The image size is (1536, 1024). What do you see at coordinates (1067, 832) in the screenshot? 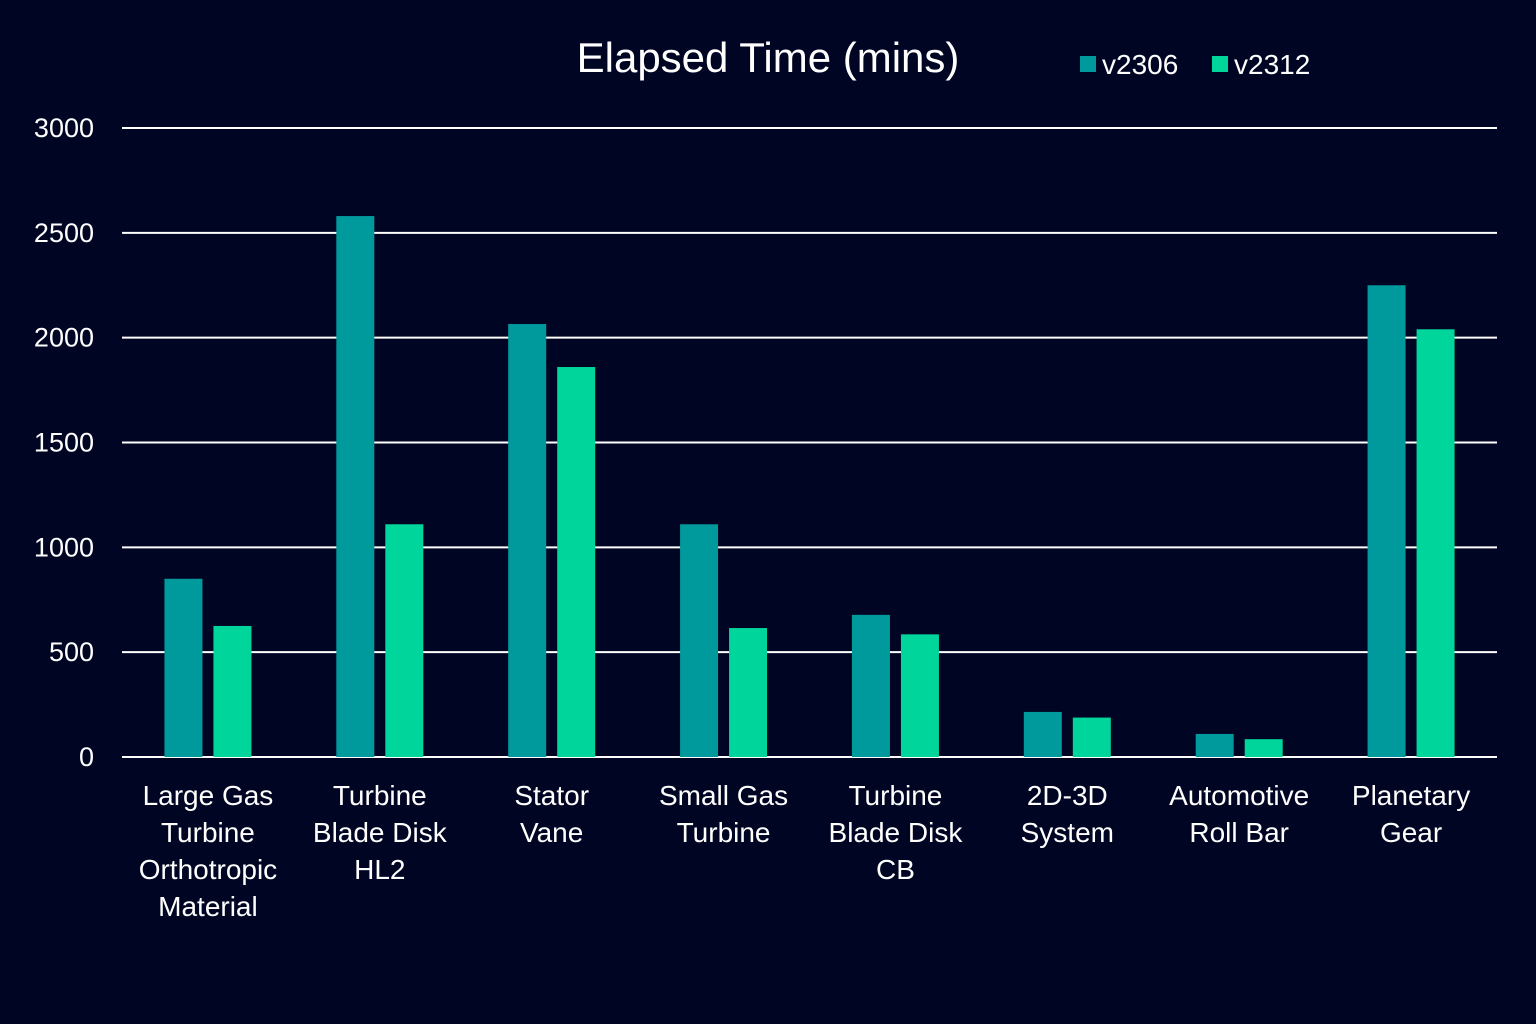
I see `x-tick-label-line: System` at bounding box center [1067, 832].